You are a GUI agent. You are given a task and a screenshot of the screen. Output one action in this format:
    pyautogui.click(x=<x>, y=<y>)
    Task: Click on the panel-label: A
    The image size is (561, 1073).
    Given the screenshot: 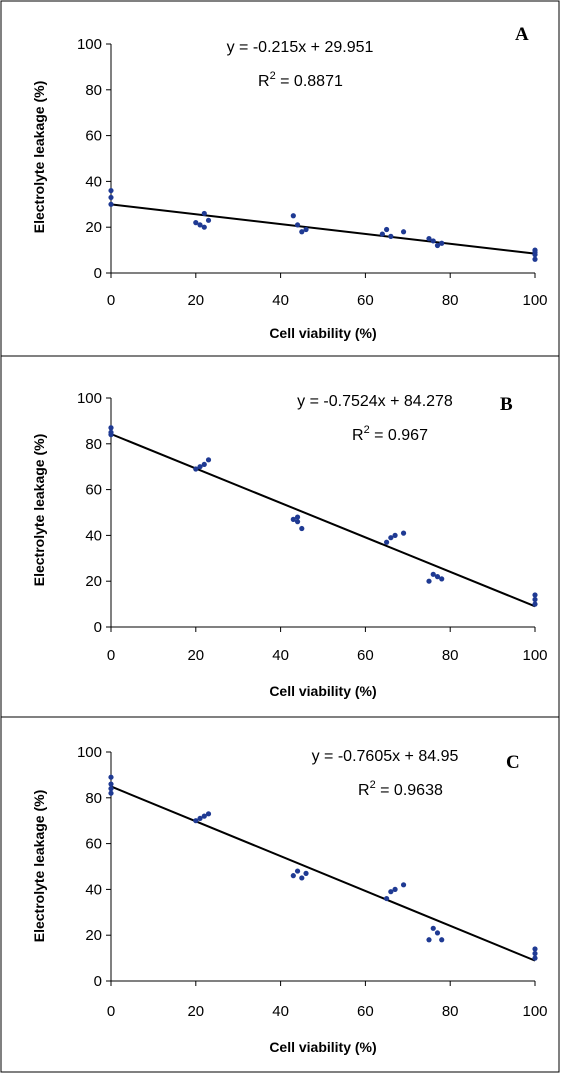 What is the action you would take?
    pyautogui.click(x=522, y=34)
    